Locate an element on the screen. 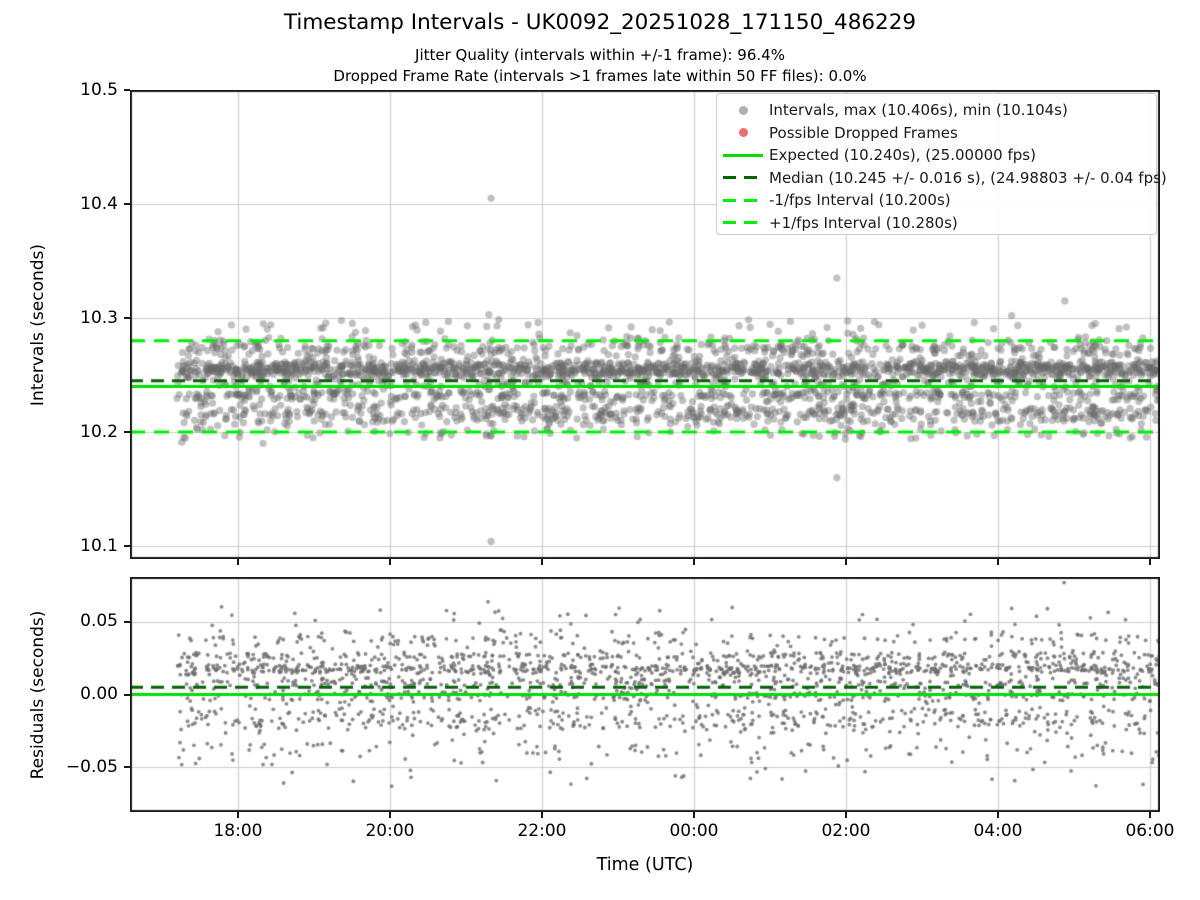 The height and width of the screenshot is (900, 1200). median-line-icon is located at coordinates (743, 178).